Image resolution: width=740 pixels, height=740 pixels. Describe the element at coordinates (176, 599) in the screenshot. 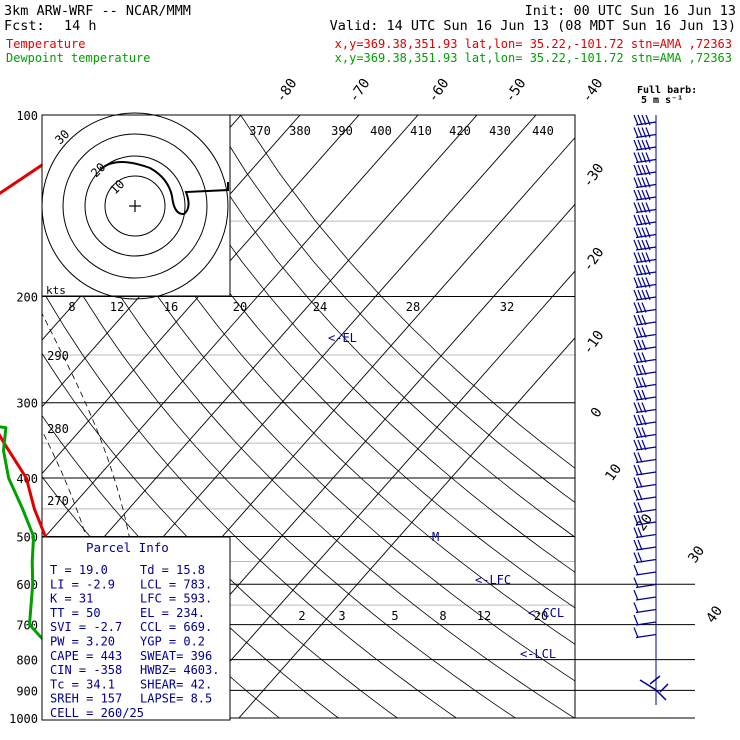

I see `parcel-info-right: LFC = 593.` at that location.